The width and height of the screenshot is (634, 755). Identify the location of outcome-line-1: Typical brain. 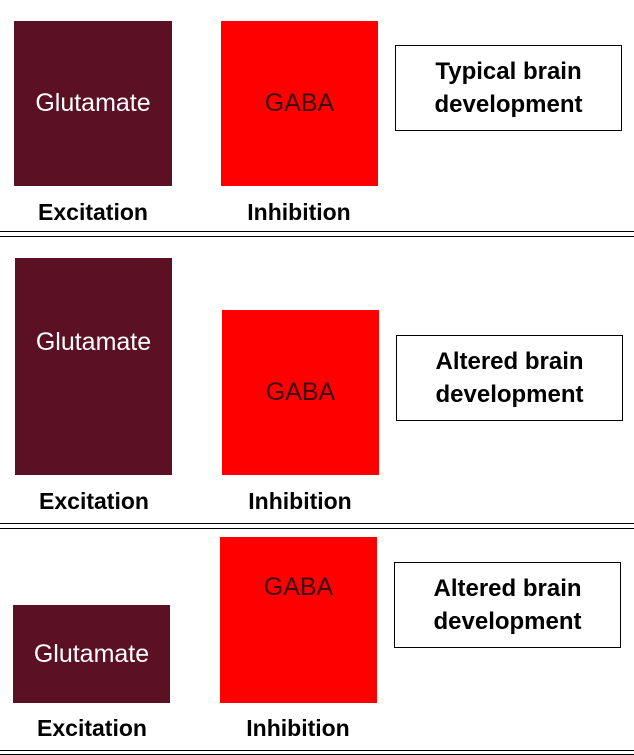
(508, 71).